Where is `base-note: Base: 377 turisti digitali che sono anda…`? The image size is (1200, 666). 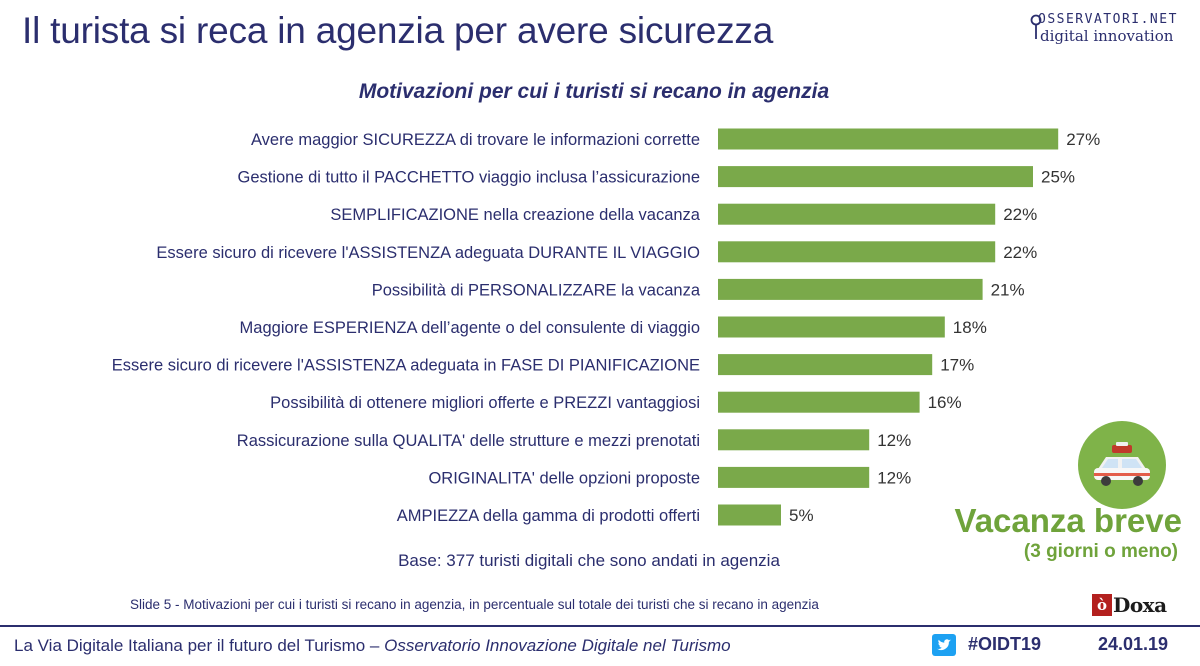
base-note: Base: 377 turisti digitali che sono anda… is located at coordinates (589, 560).